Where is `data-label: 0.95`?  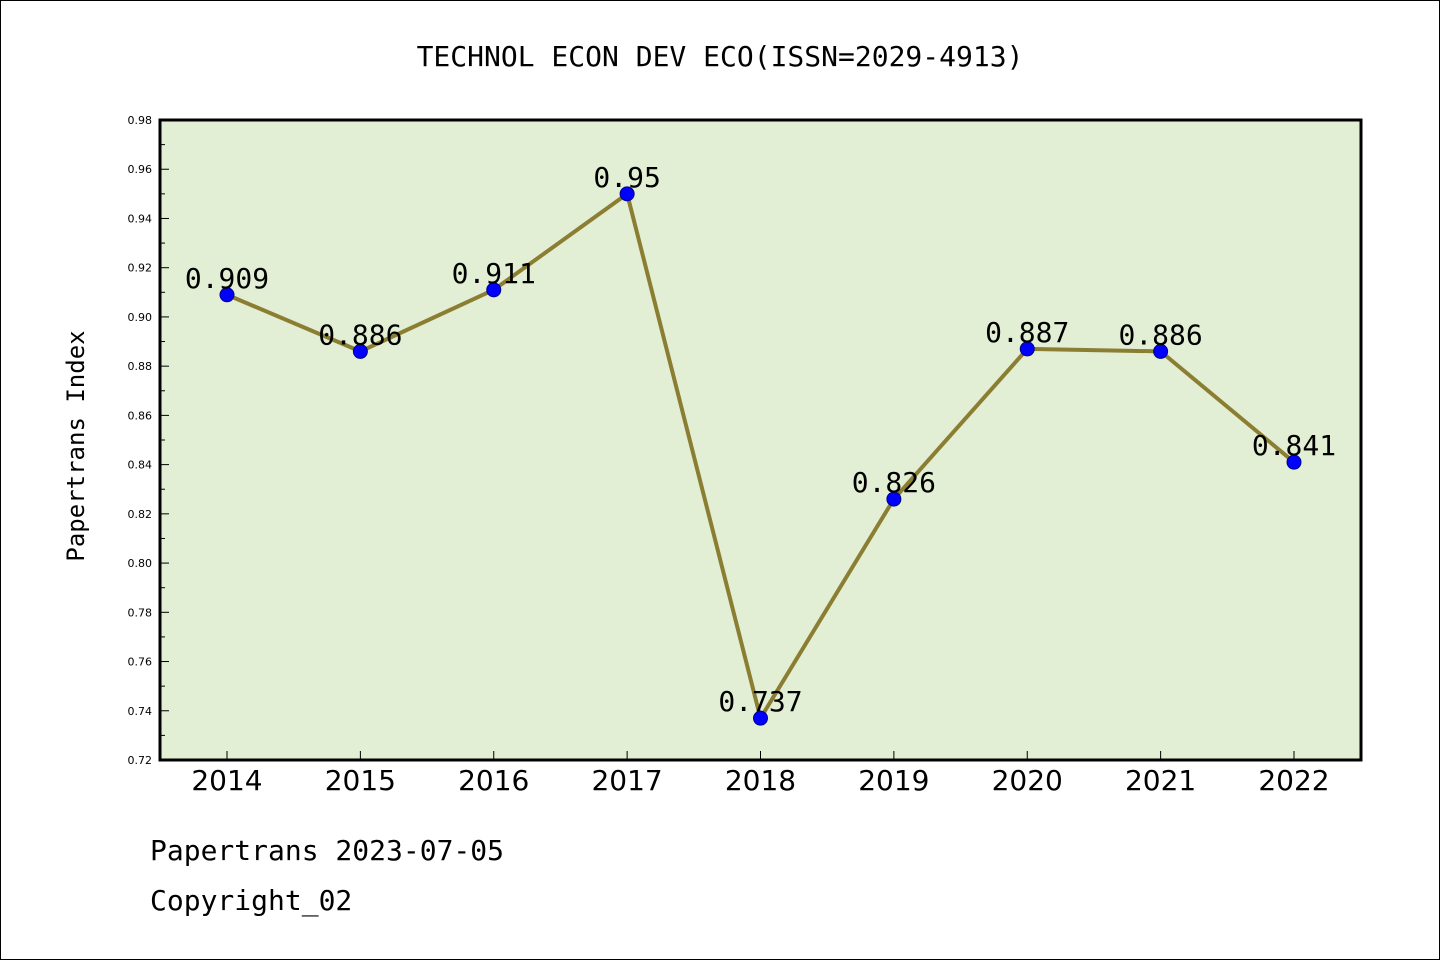 data-label: 0.95 is located at coordinates (626, 177).